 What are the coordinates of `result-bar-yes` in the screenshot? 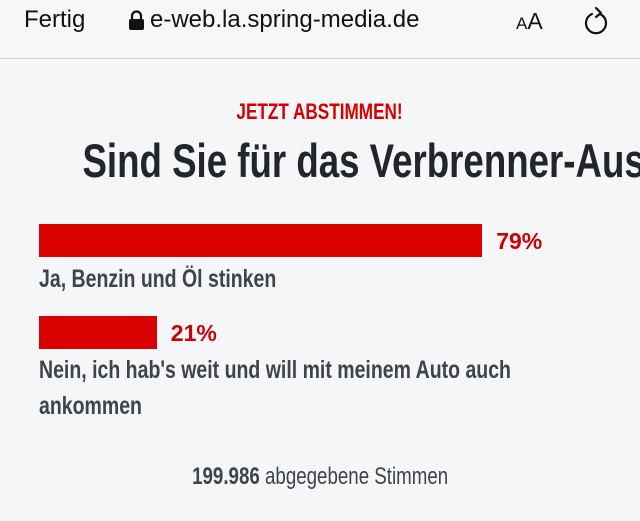 It's located at (261, 240).